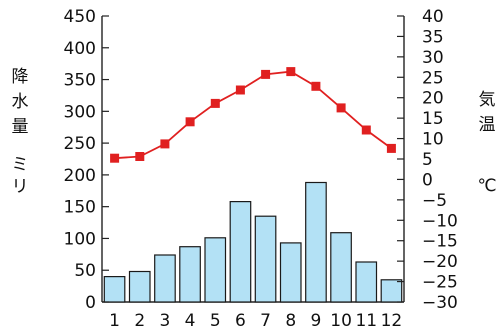  I want to click on x-tick-label-7: 7, so click(265, 321).